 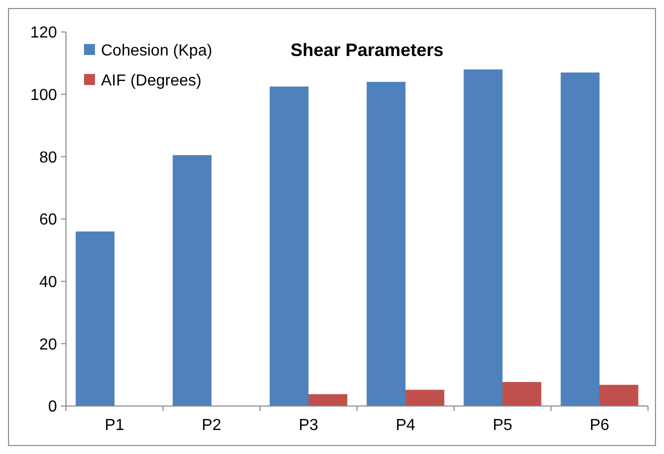 What do you see at coordinates (53, 407) in the screenshot?
I see `y-tick-label: 0` at bounding box center [53, 407].